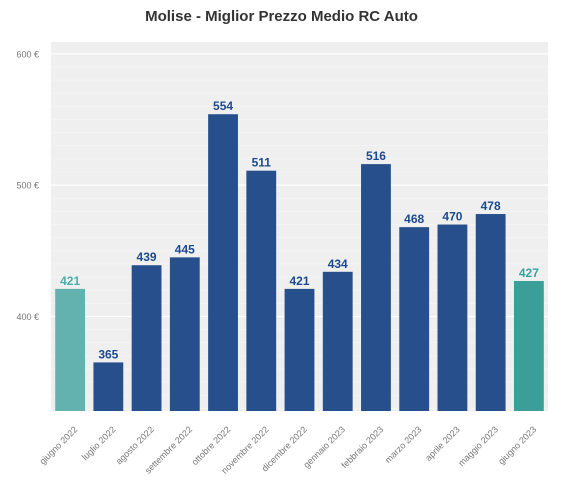 The height and width of the screenshot is (497, 563). I want to click on y-tick-label: 500 €, so click(27, 186).